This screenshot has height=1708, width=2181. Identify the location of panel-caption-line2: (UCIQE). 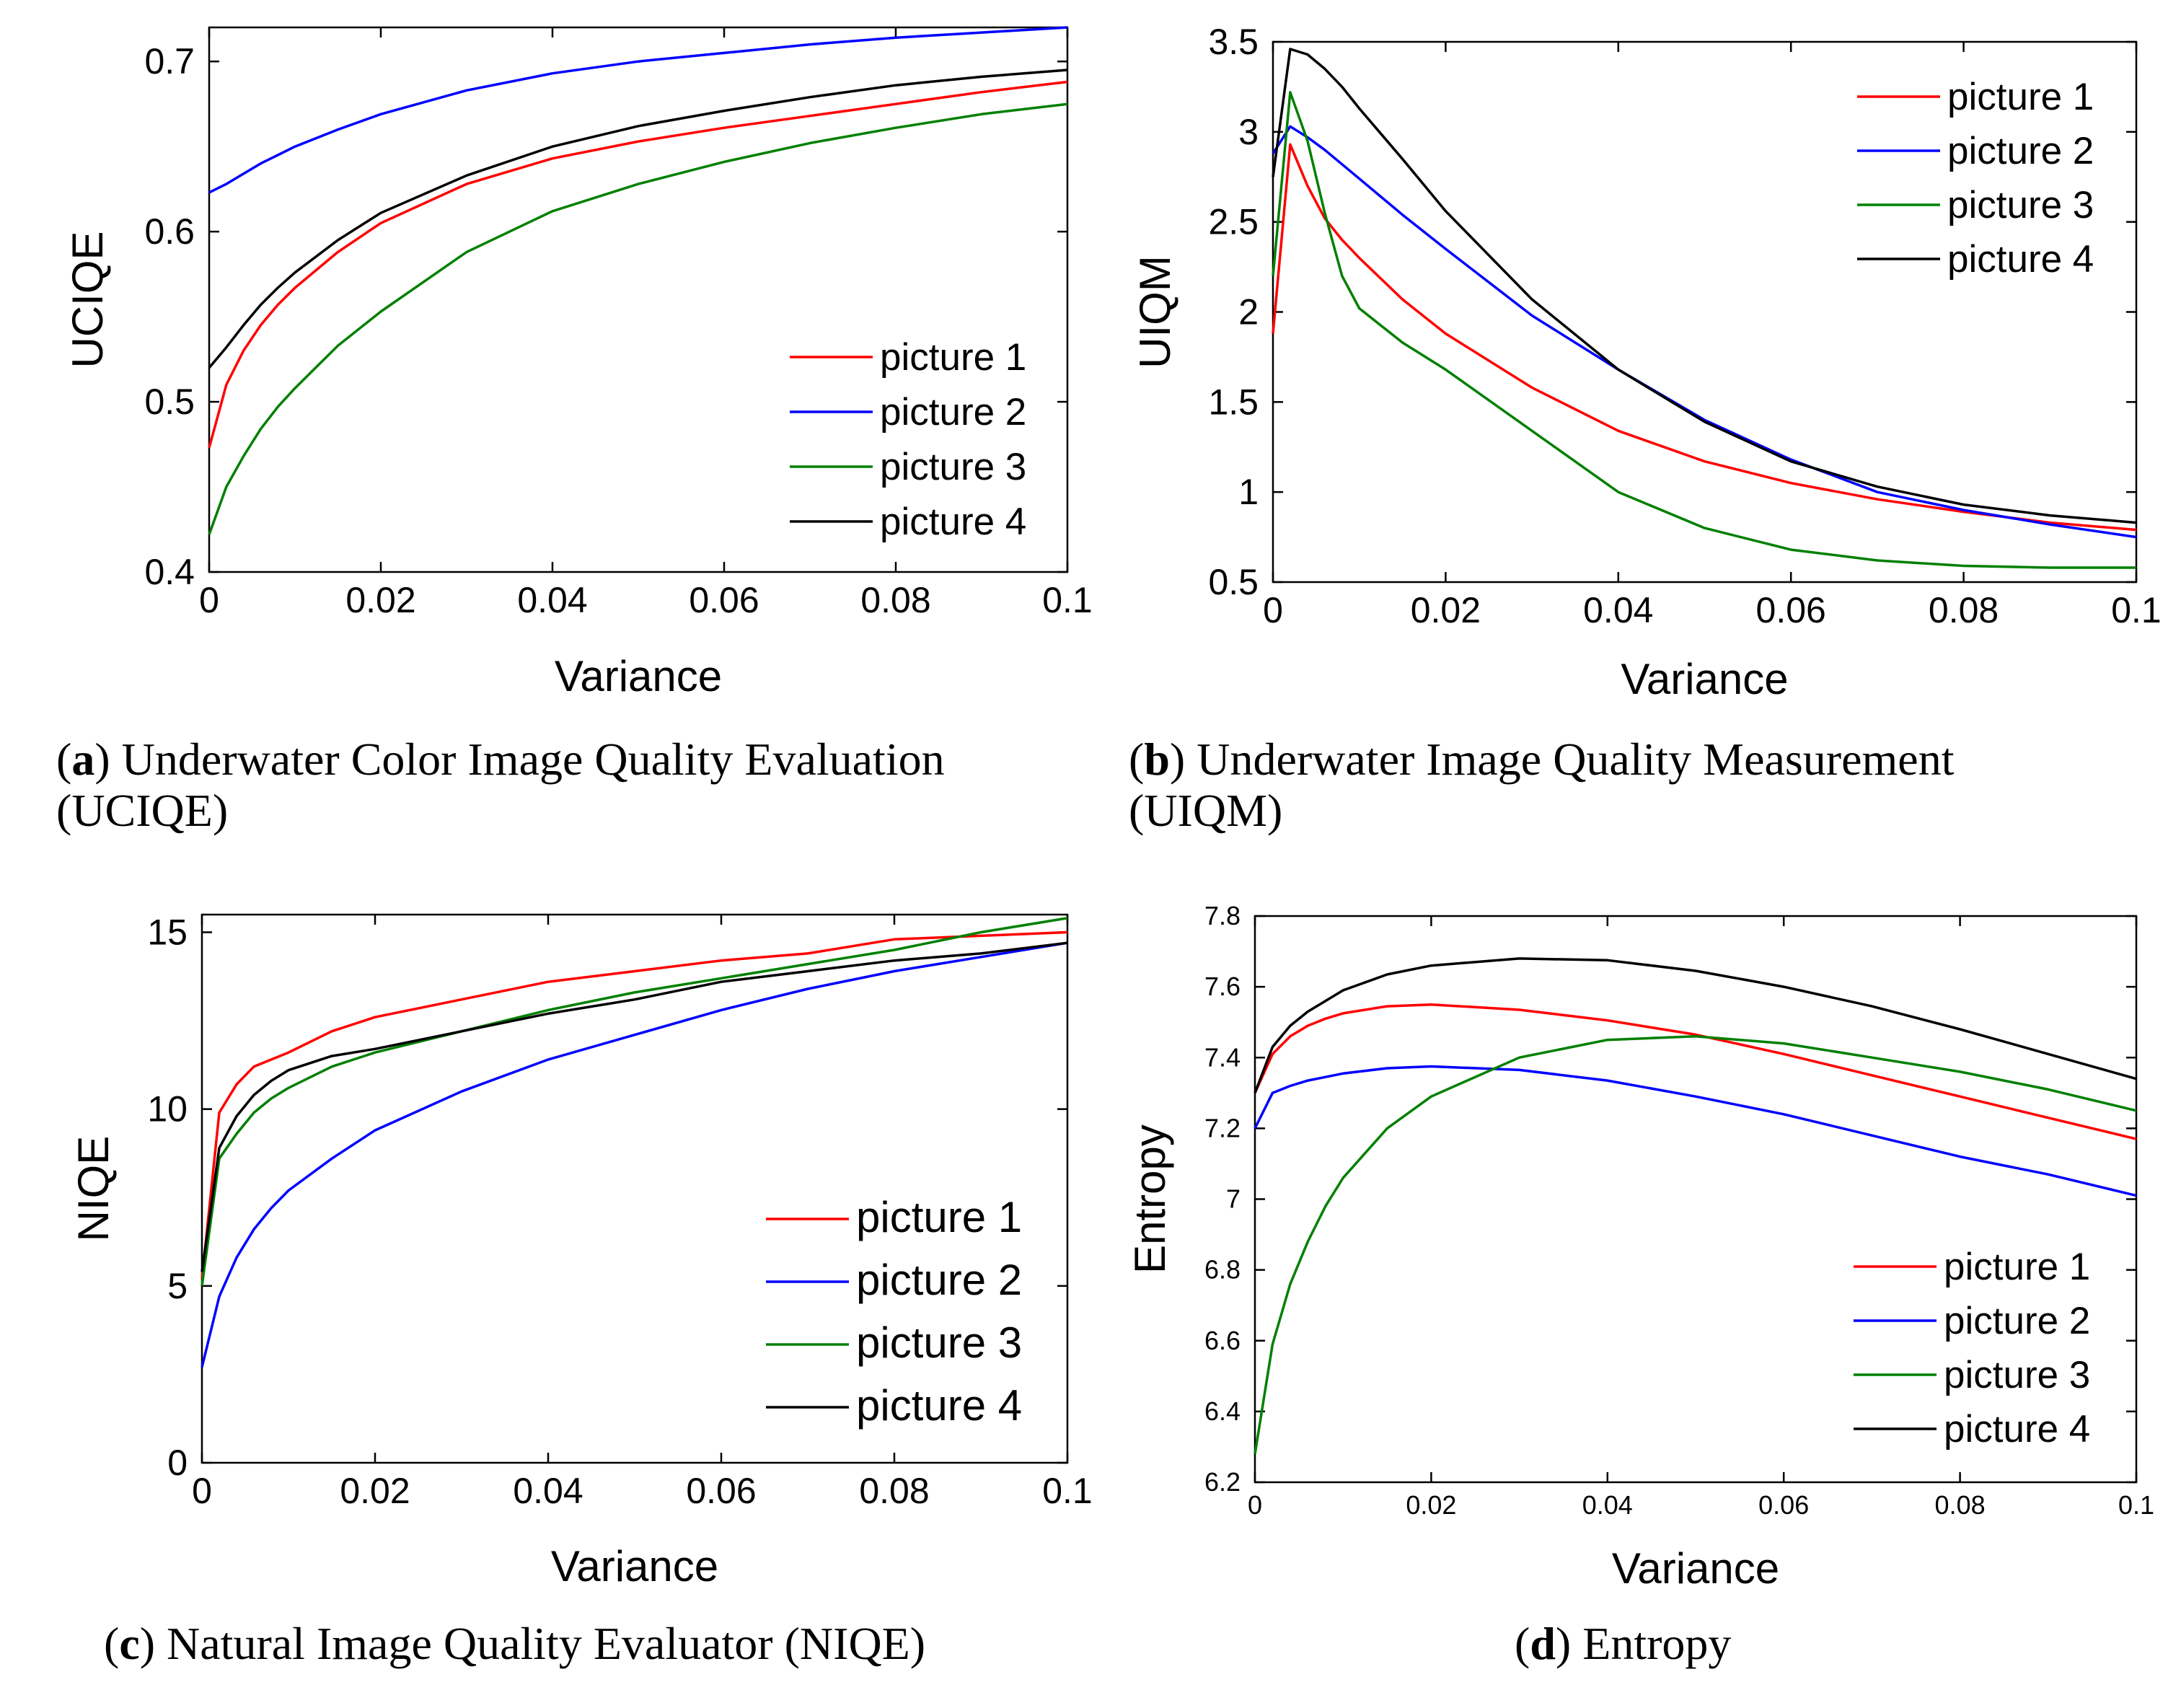
(142, 810).